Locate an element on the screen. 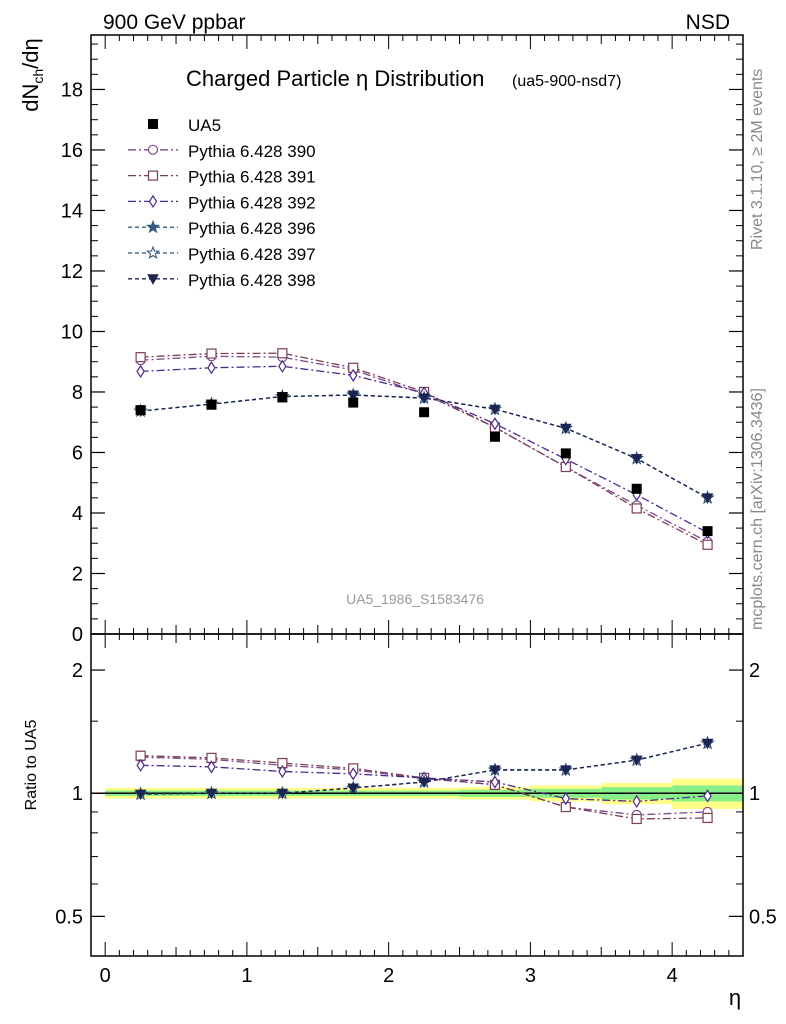 The image size is (786, 1024). ratio-y-tick-label-right: 1 is located at coordinates (754, 794).